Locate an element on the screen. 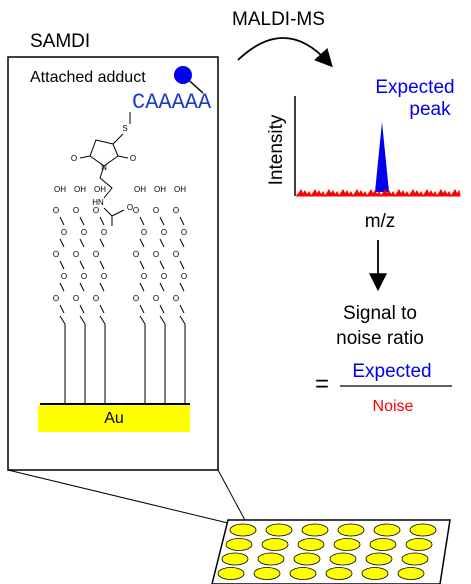  label: Noise is located at coordinates (393, 406).